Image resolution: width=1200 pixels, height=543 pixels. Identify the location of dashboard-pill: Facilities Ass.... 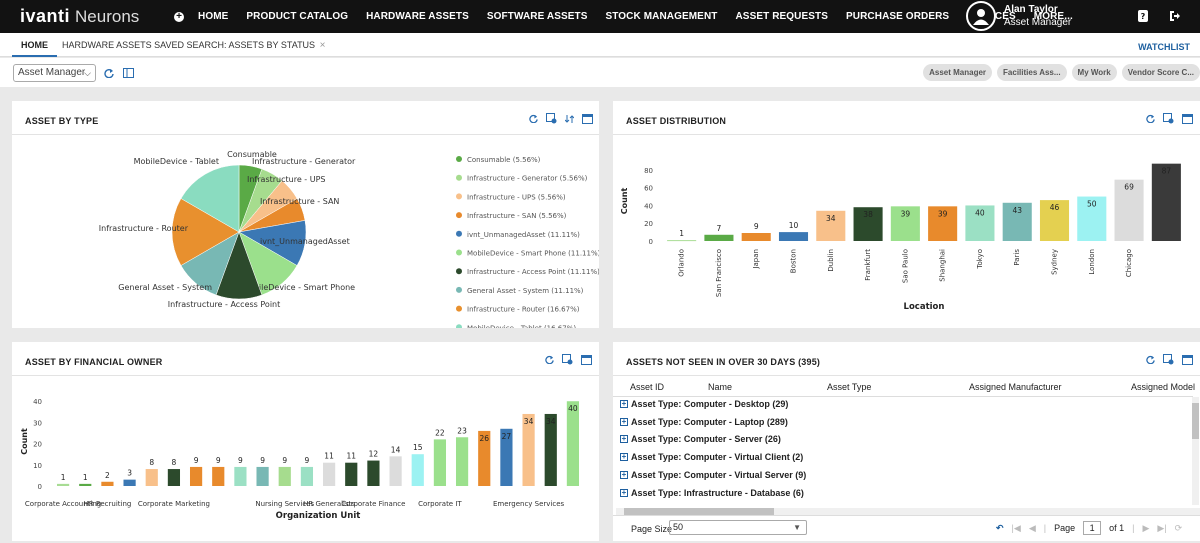
(1032, 72).